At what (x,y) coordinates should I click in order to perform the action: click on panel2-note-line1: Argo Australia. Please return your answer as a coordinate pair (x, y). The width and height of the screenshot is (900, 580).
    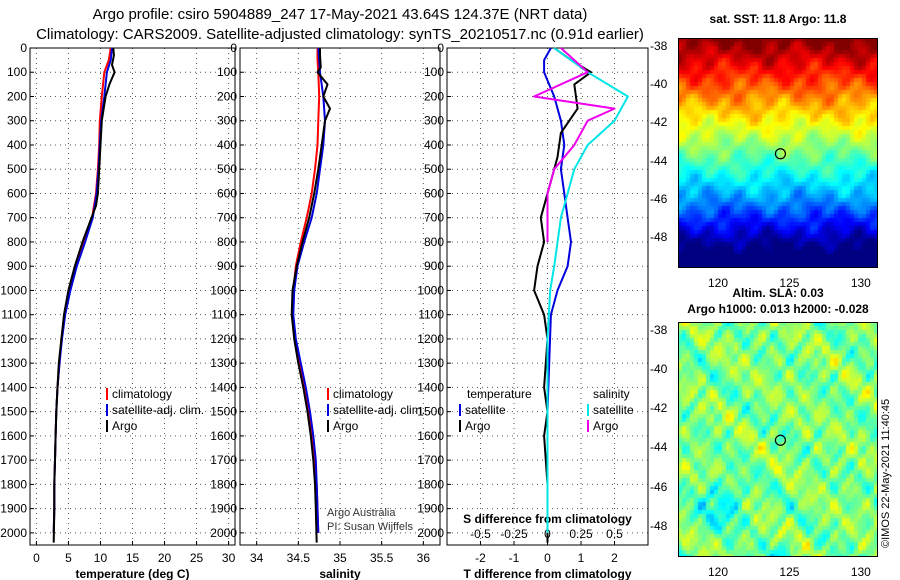
    Looking at the image, I should click on (361, 513).